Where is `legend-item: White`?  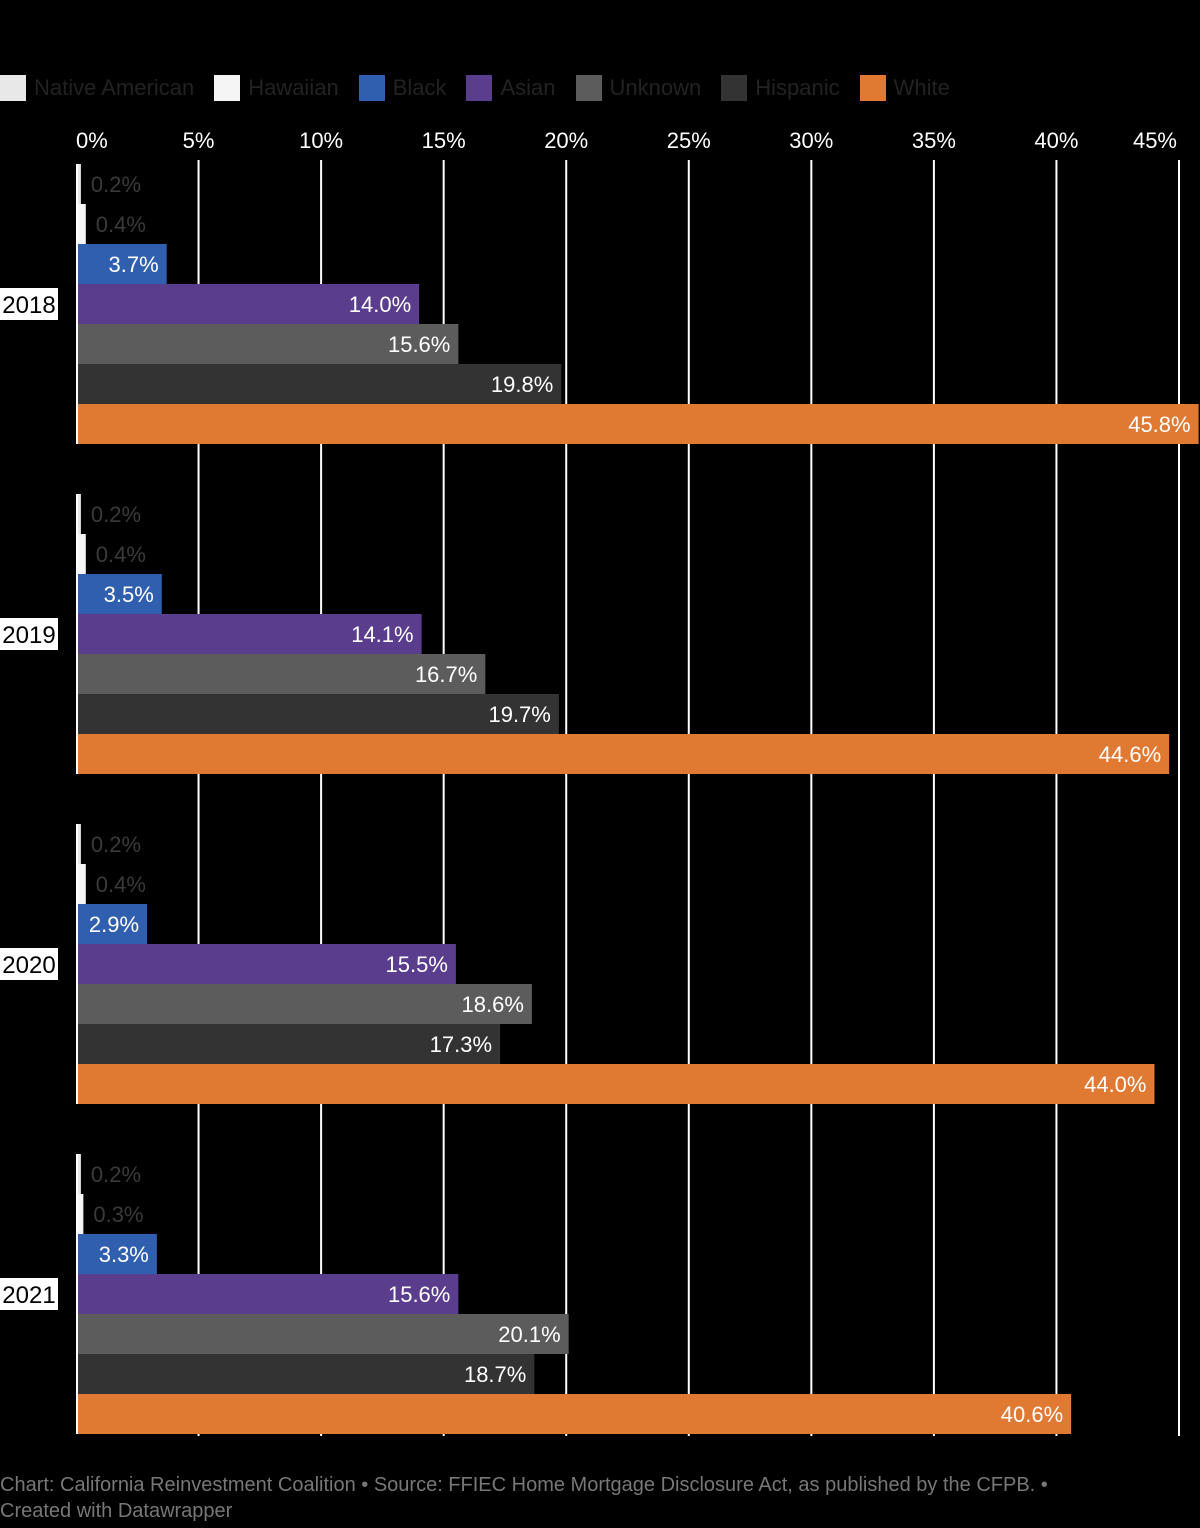 legend-item: White is located at coordinates (904, 88).